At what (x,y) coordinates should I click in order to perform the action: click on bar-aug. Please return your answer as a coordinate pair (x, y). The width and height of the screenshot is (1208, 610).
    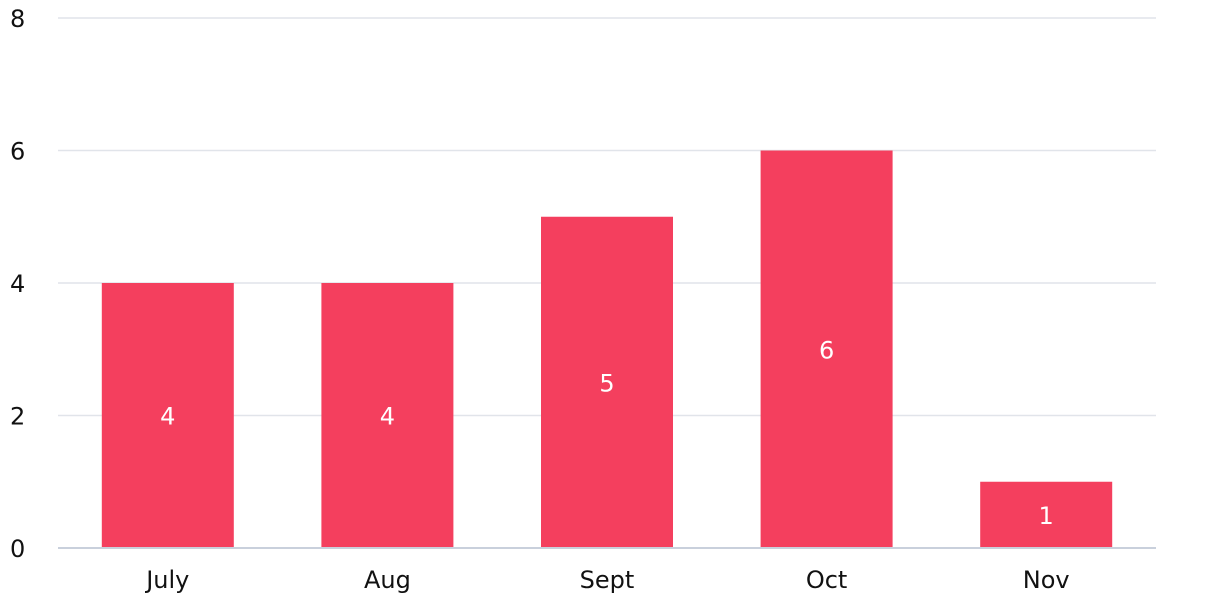
    Looking at the image, I should click on (387, 415).